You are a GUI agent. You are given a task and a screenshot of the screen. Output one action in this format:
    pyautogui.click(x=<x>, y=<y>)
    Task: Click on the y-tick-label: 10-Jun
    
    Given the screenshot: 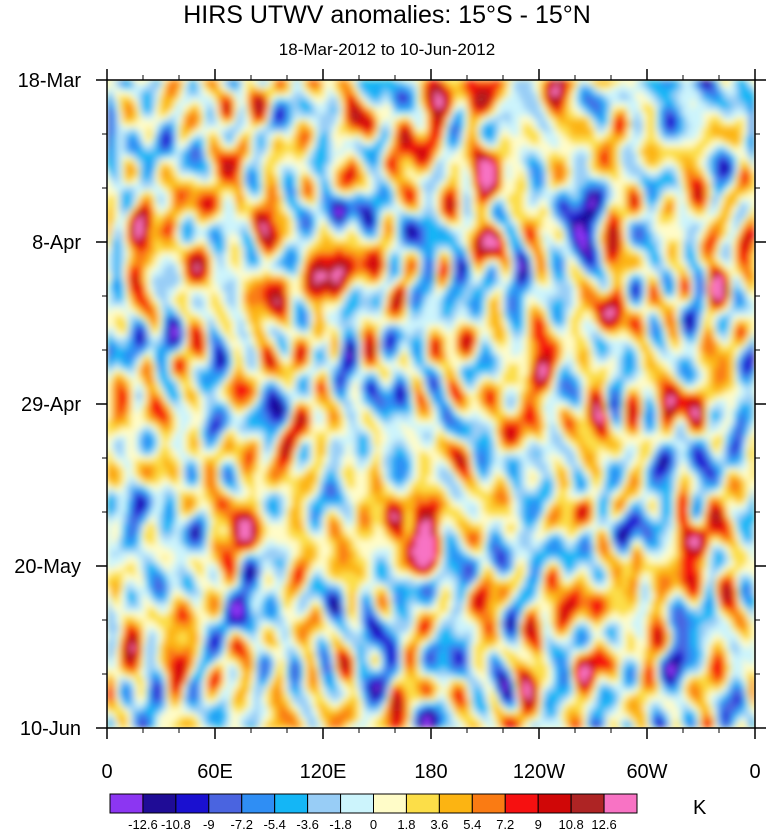 What is the action you would take?
    pyautogui.click(x=50, y=729)
    